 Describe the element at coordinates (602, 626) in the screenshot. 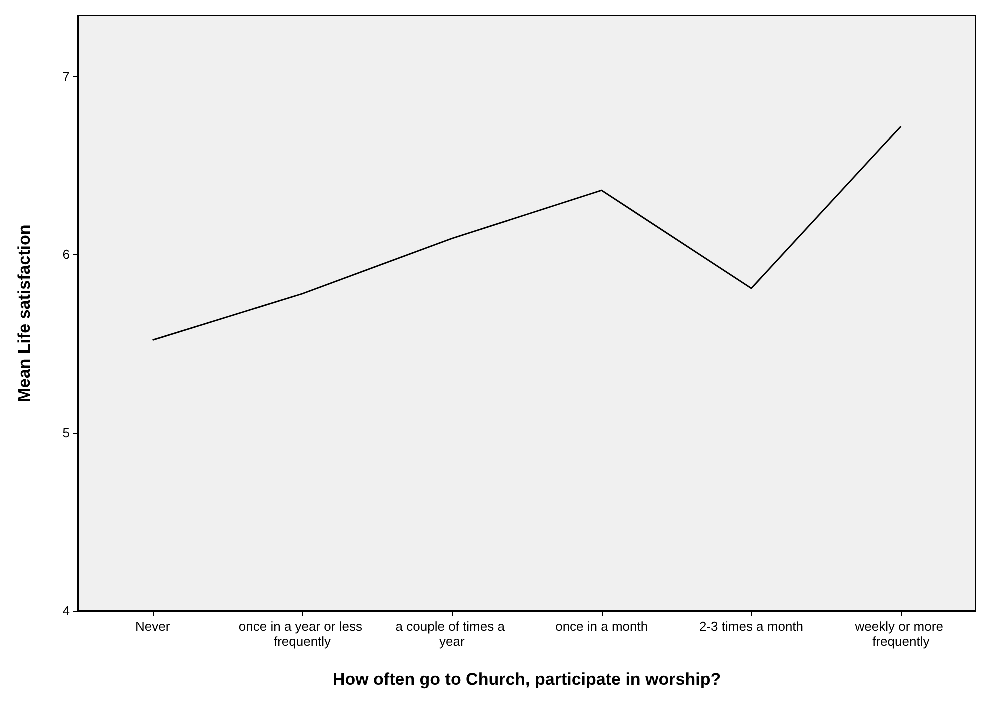

I see `x-tick-label: once in a month` at that location.